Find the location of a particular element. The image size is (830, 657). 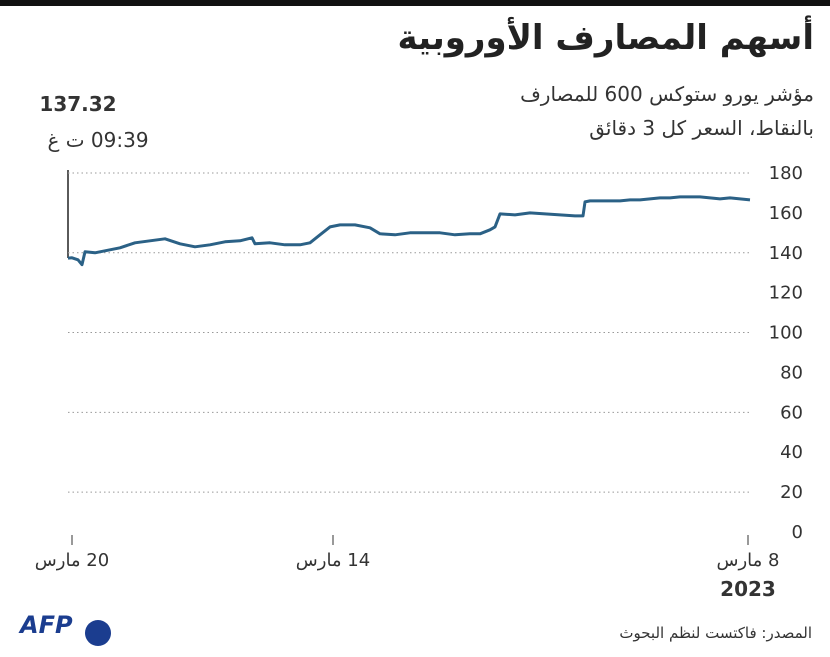

y-tick-label: 120 is located at coordinates (786, 293).